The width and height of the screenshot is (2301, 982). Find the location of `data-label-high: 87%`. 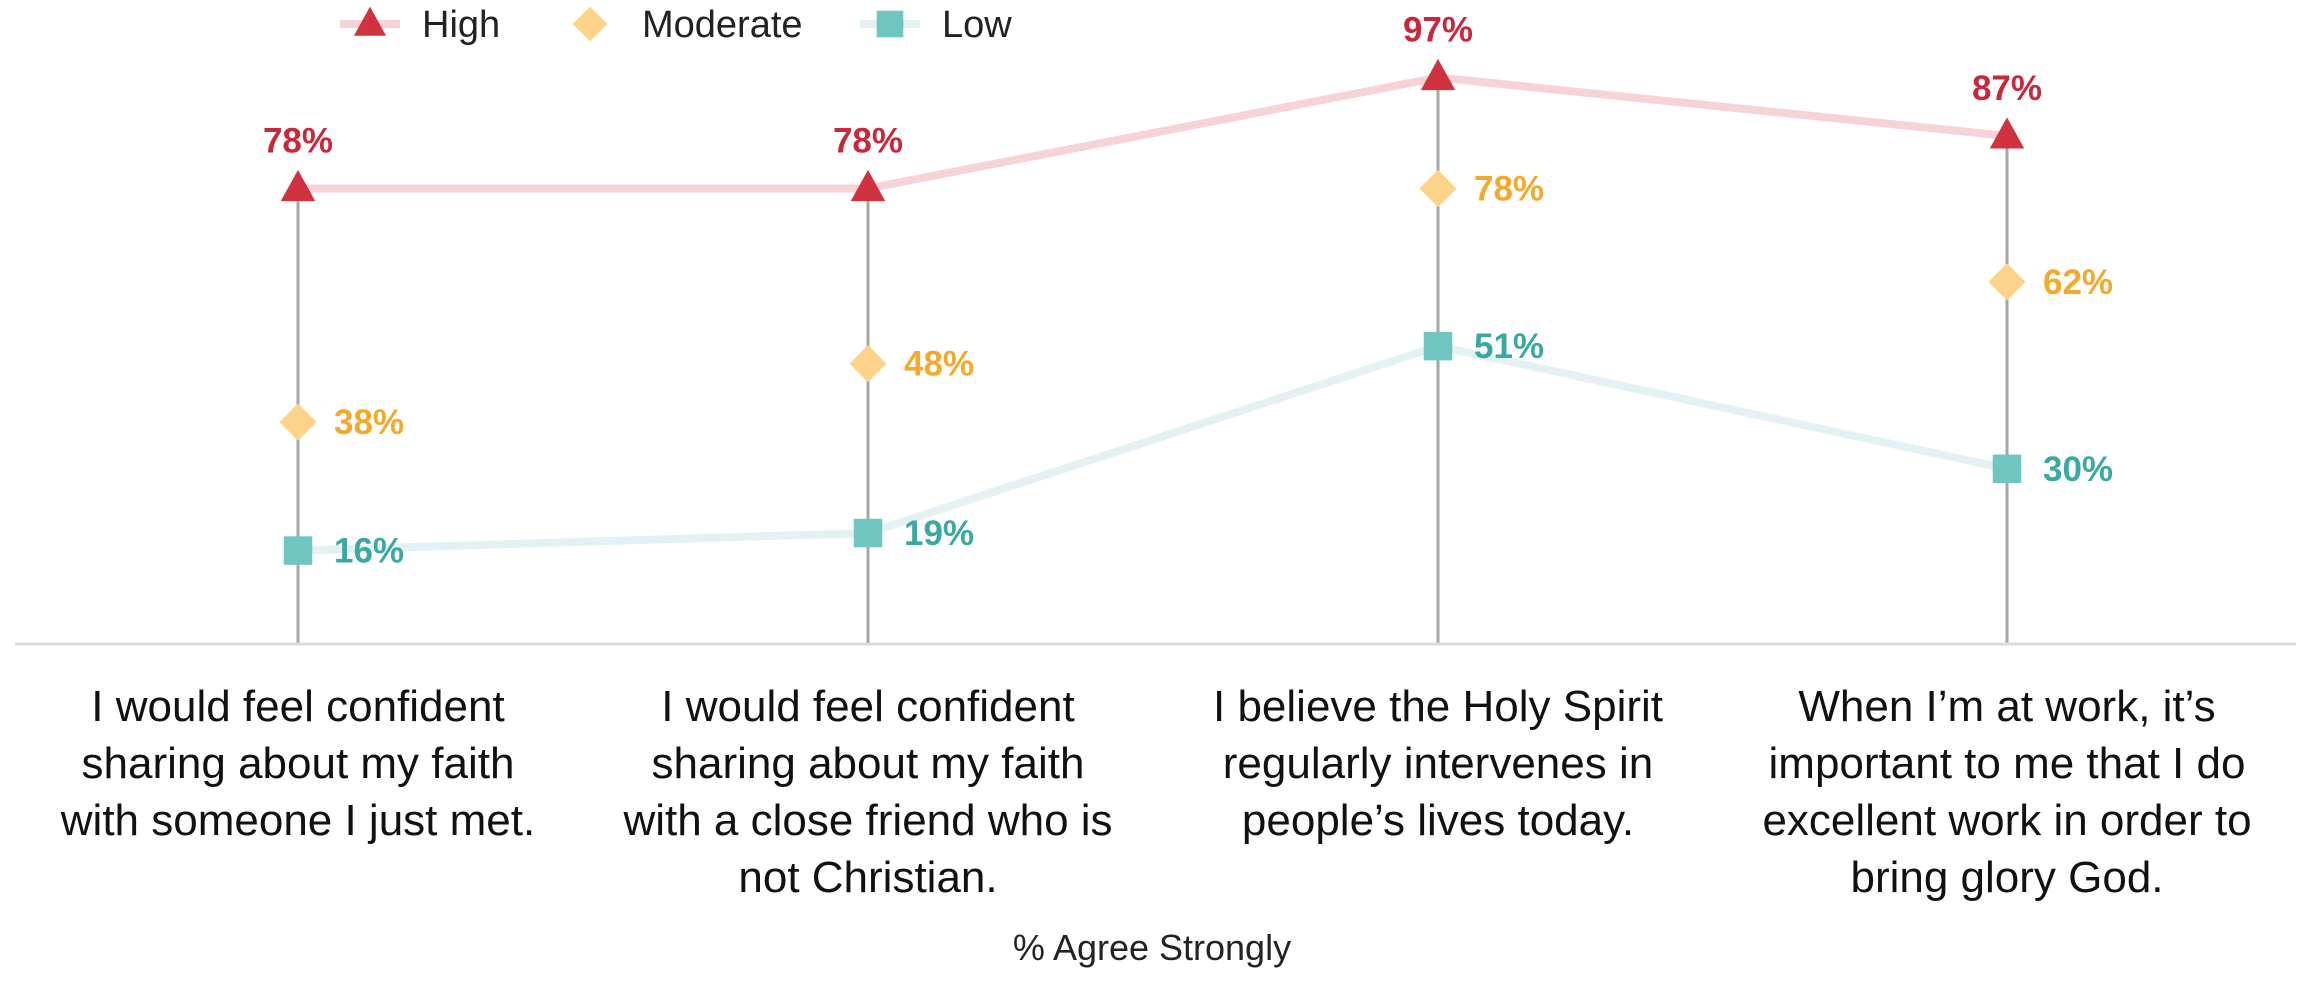

data-label-high: 87% is located at coordinates (2007, 88).